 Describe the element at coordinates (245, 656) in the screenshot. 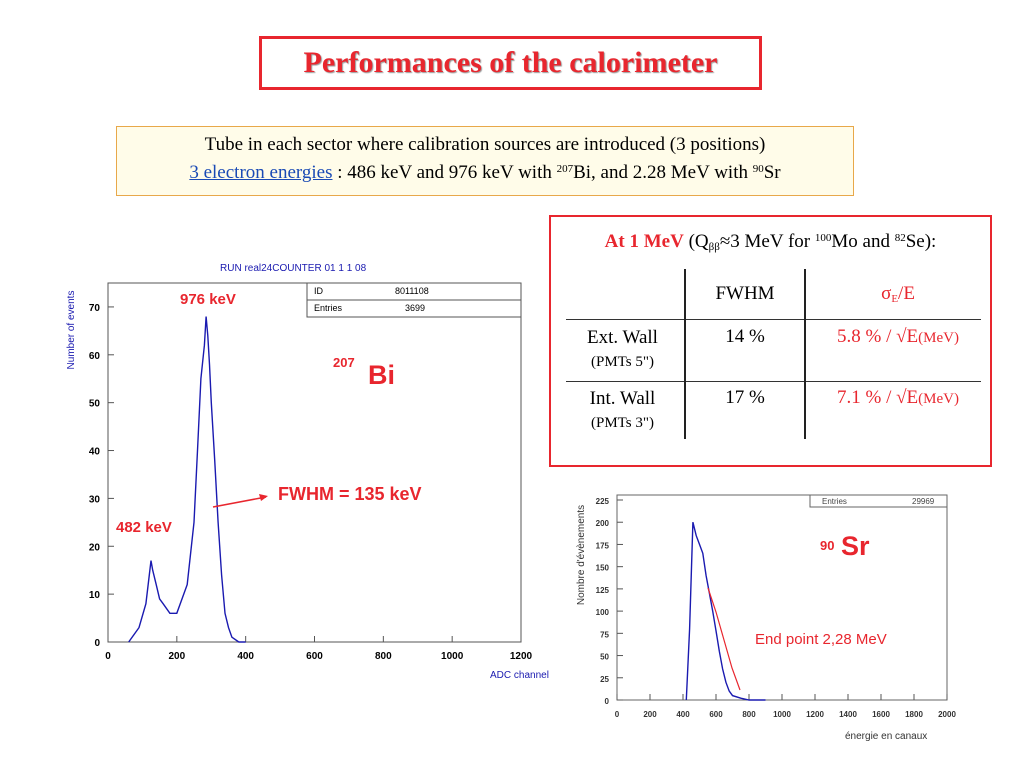

I see `x-tick-label: 400` at that location.